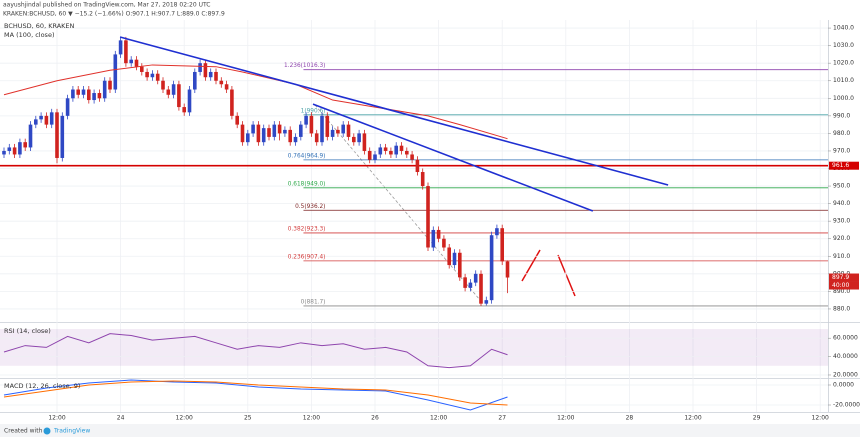 Image resolution: width=860 pixels, height=437 pixels. I want to click on y-tick-label: 1000.0, so click(843, 98).